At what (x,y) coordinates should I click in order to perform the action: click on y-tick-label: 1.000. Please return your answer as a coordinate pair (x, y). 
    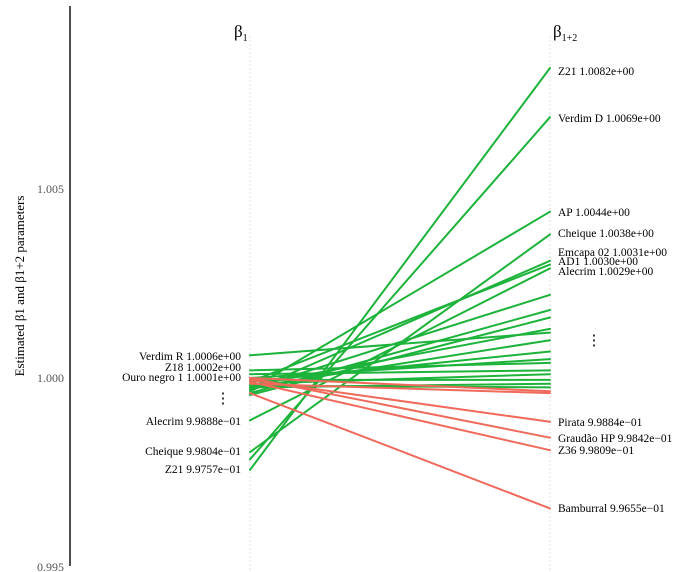
    Looking at the image, I should click on (50, 378).